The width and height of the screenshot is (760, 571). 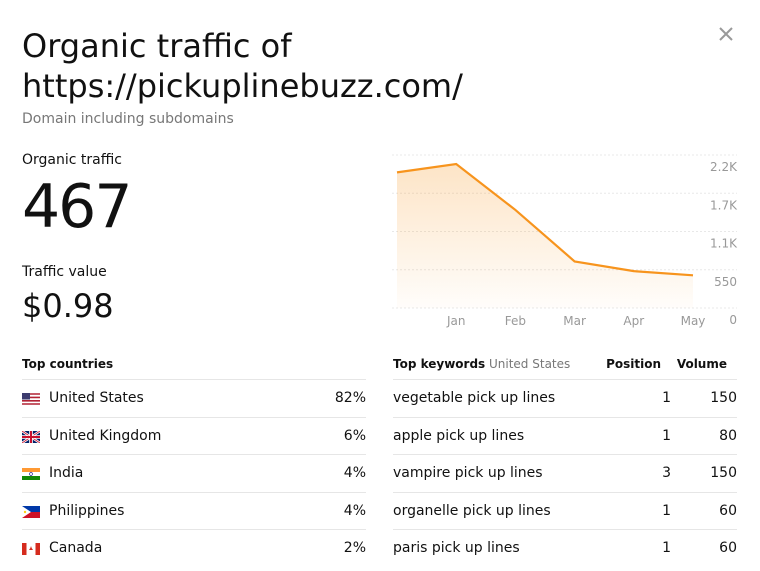 What do you see at coordinates (565, 398) in the screenshot?
I see `keyword-row: vegetable pick up lines 1 150` at bounding box center [565, 398].